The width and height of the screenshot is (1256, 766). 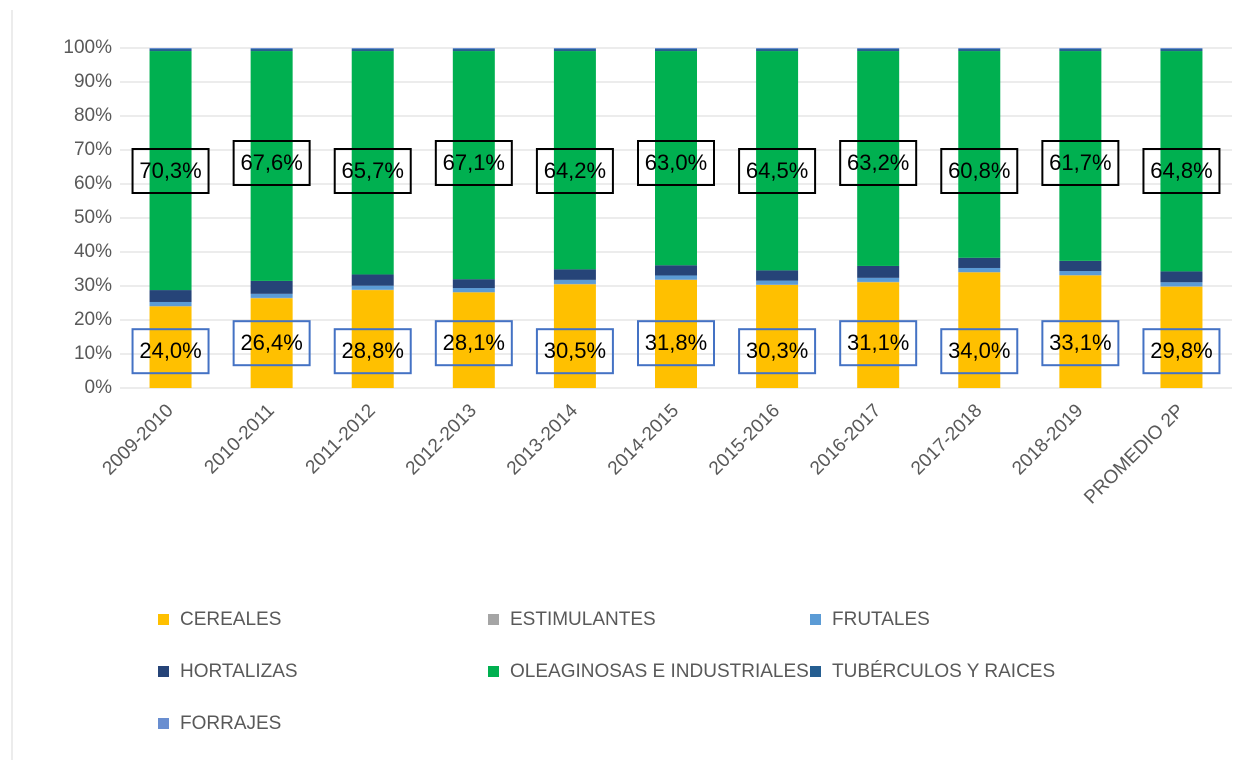 What do you see at coordinates (87, 47) in the screenshot?
I see `y-tick-label: 100%` at bounding box center [87, 47].